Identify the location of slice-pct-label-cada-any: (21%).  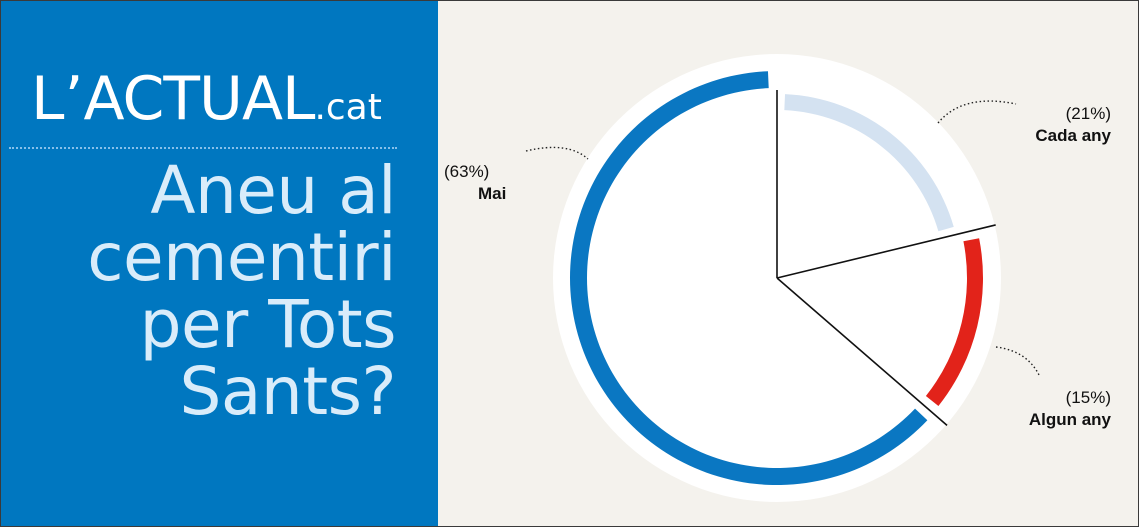
(1088, 113).